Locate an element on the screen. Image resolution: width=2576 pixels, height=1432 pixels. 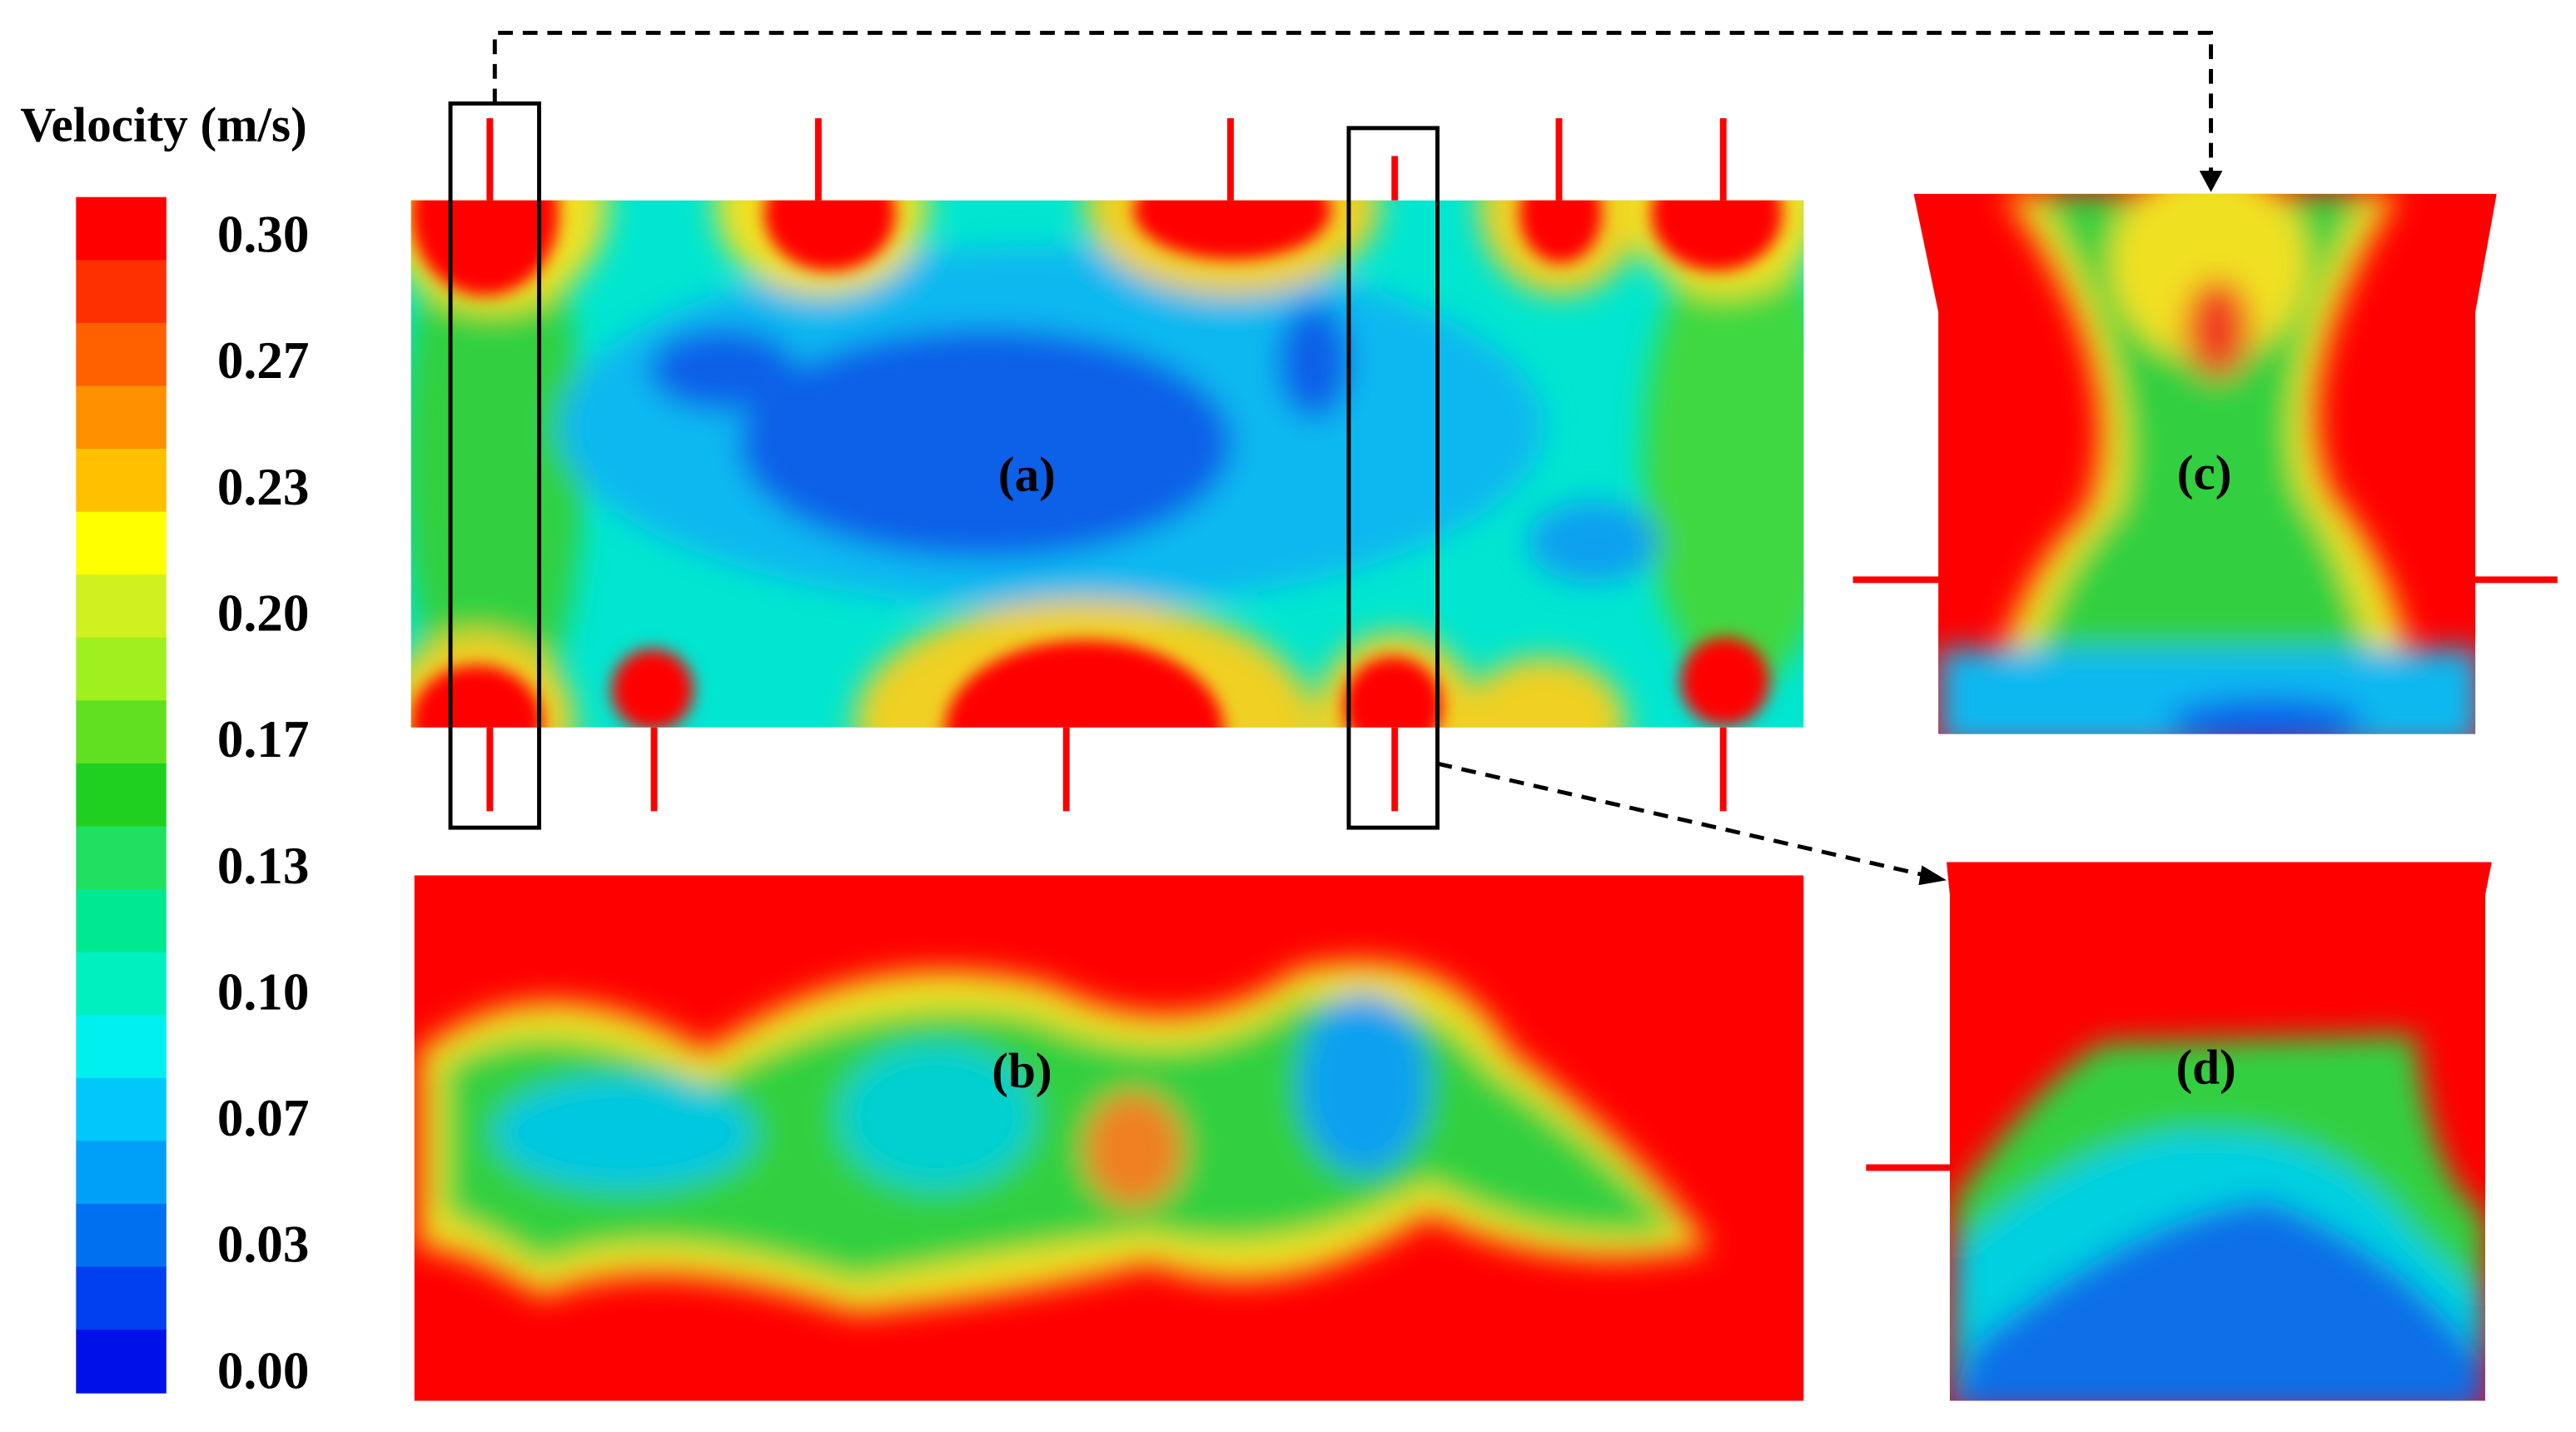
colorbar-tick-label: 0.20 is located at coordinates (263, 613).